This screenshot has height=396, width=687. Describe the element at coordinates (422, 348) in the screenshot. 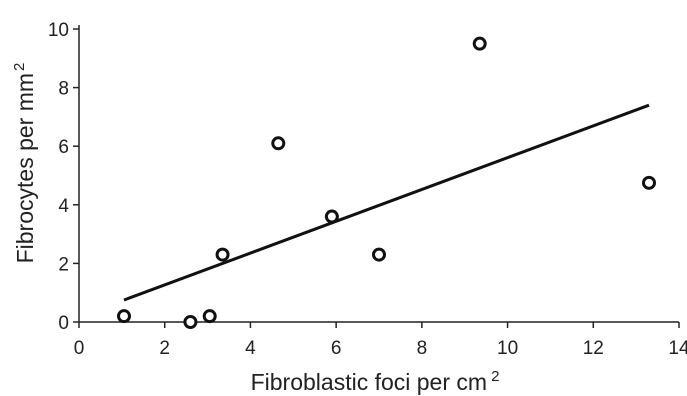

I see `x-tick-label: 8` at that location.